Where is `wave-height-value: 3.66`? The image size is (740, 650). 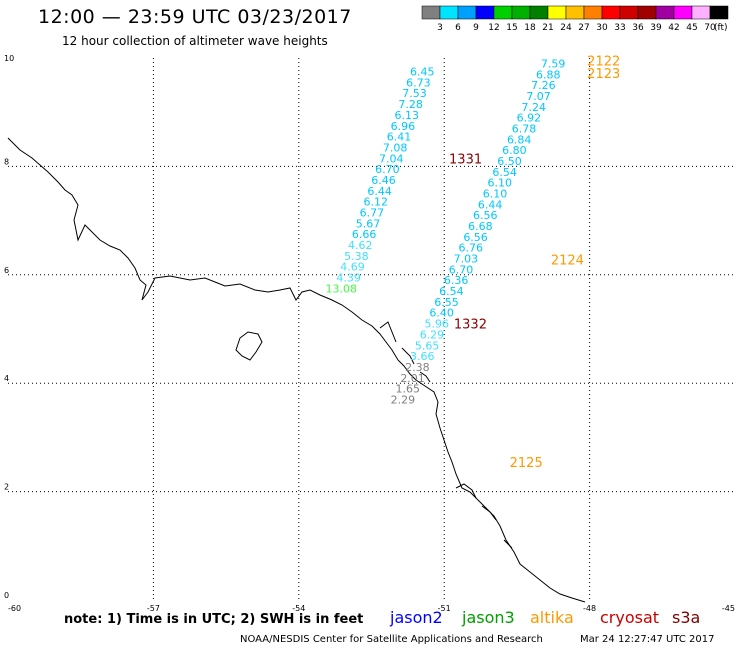 wave-height-value: 3.66 is located at coordinates (422, 356).